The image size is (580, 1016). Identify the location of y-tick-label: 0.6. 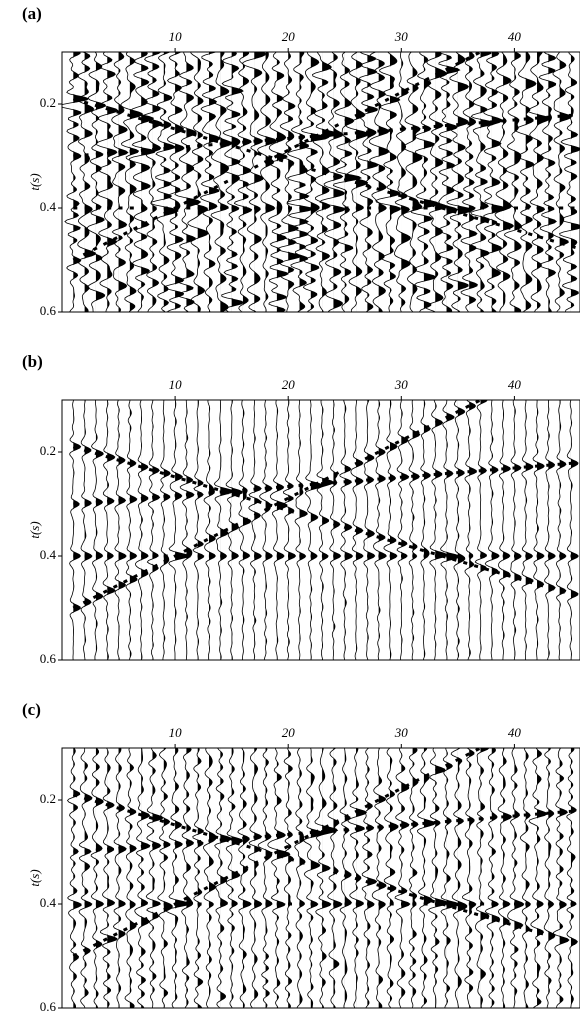
(48, 1006).